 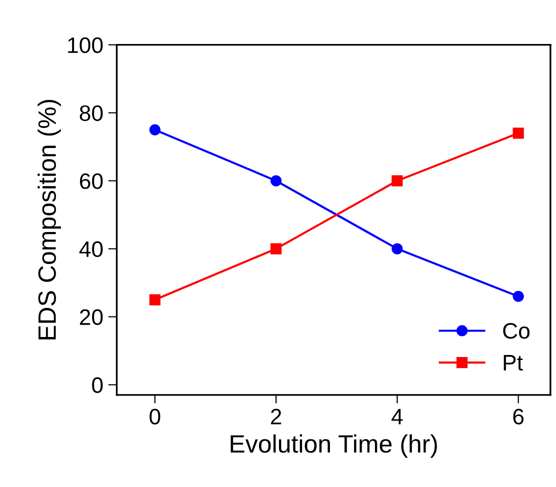 I want to click on legend-label: Pt, so click(x=513, y=363).